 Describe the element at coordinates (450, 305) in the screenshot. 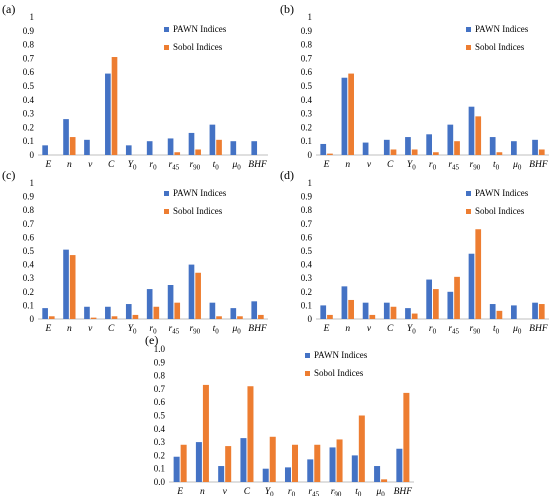

I see `bar-pawn-r45` at that location.